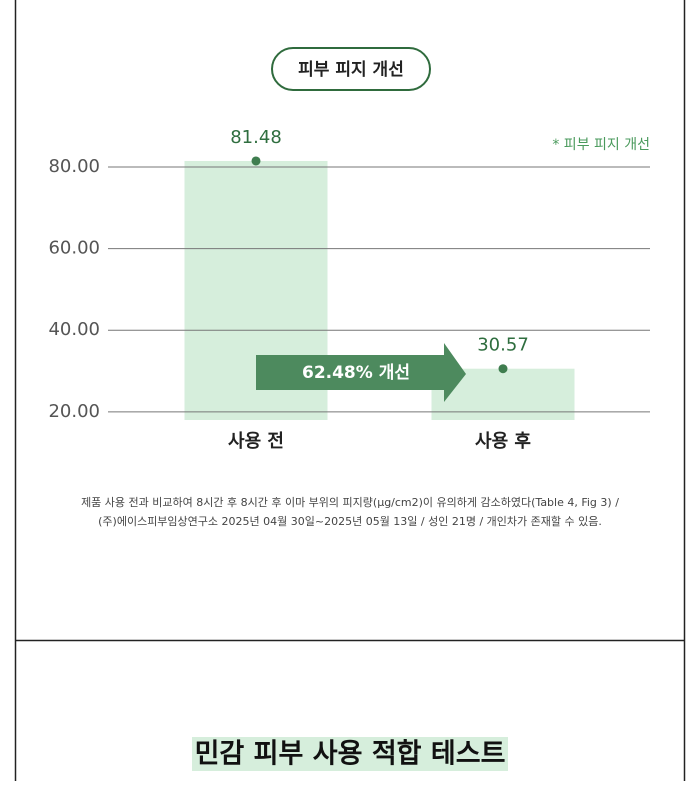  I want to click on arrow, so click(361, 372).